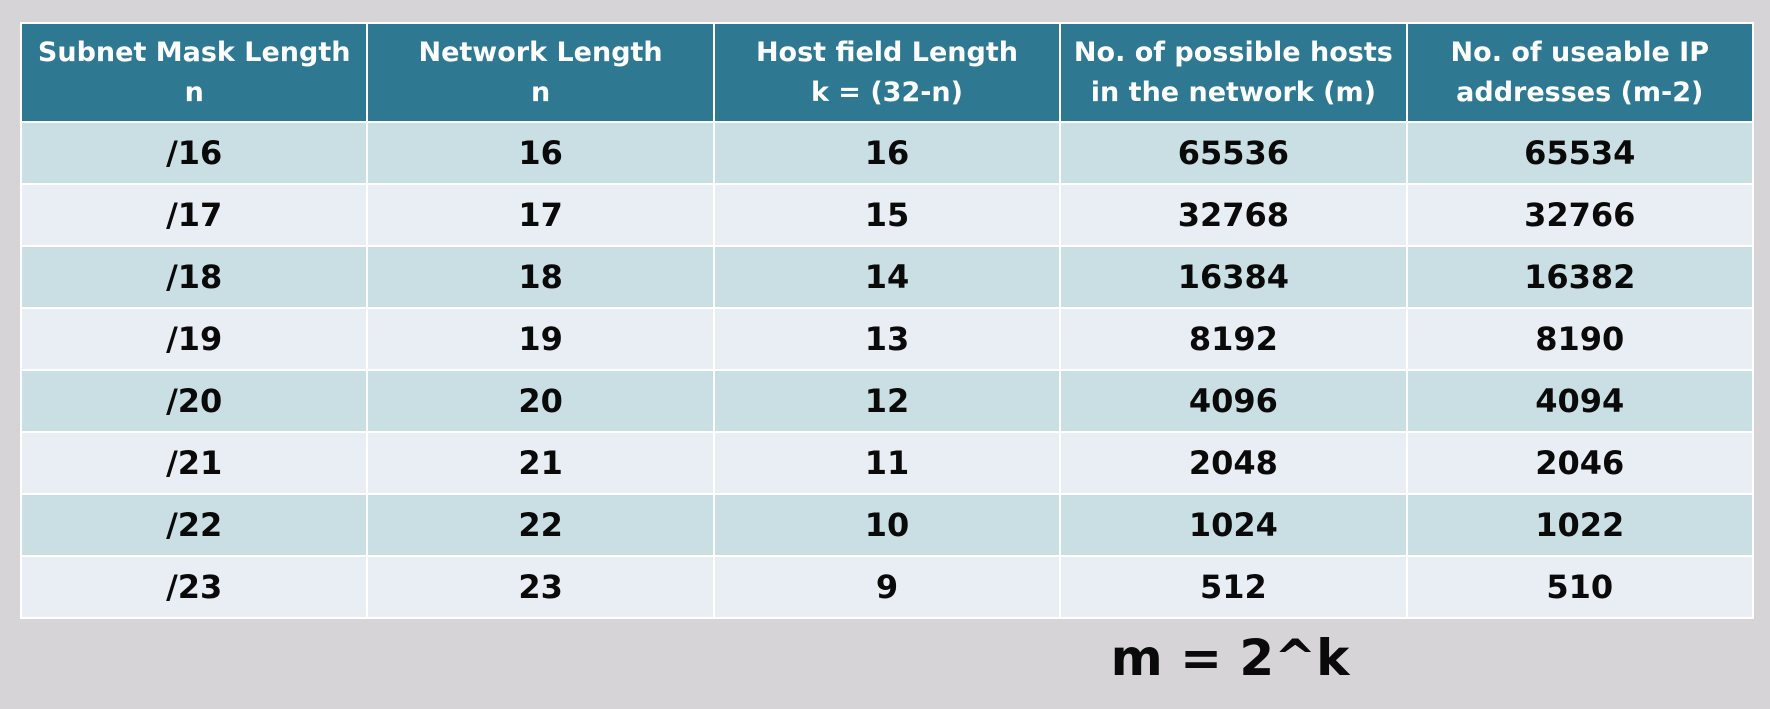 The height and width of the screenshot is (709, 1770). I want to click on table-cell: /22, so click(194, 525).